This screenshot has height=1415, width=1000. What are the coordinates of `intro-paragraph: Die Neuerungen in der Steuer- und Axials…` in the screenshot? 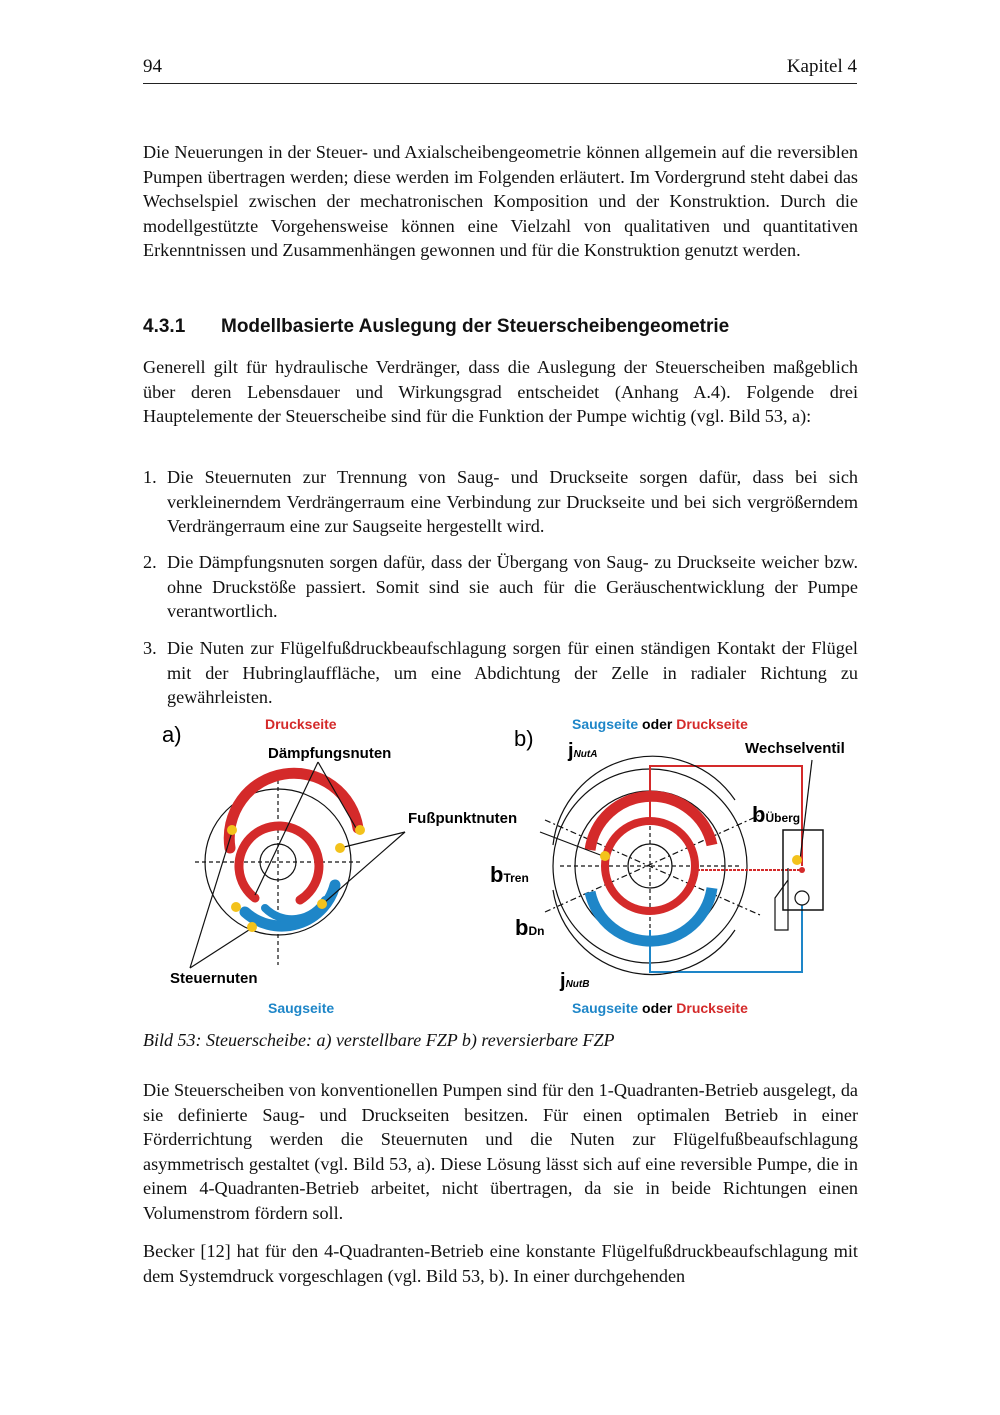 It's located at (500, 201).